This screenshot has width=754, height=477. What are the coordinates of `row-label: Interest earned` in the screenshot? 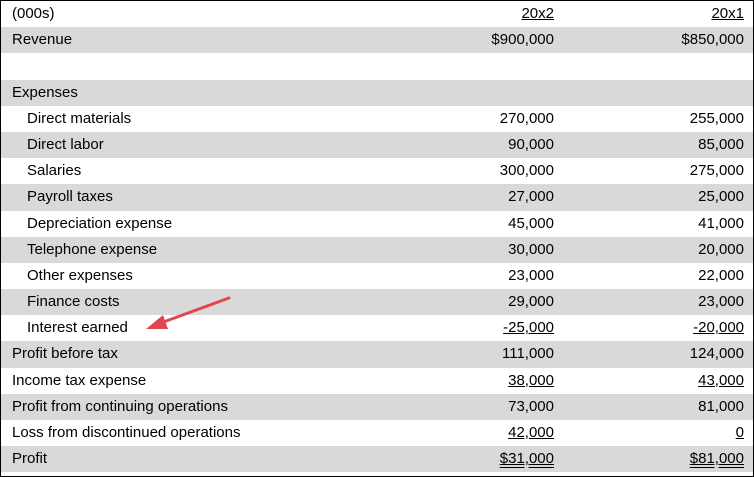 It's located at (77, 328).